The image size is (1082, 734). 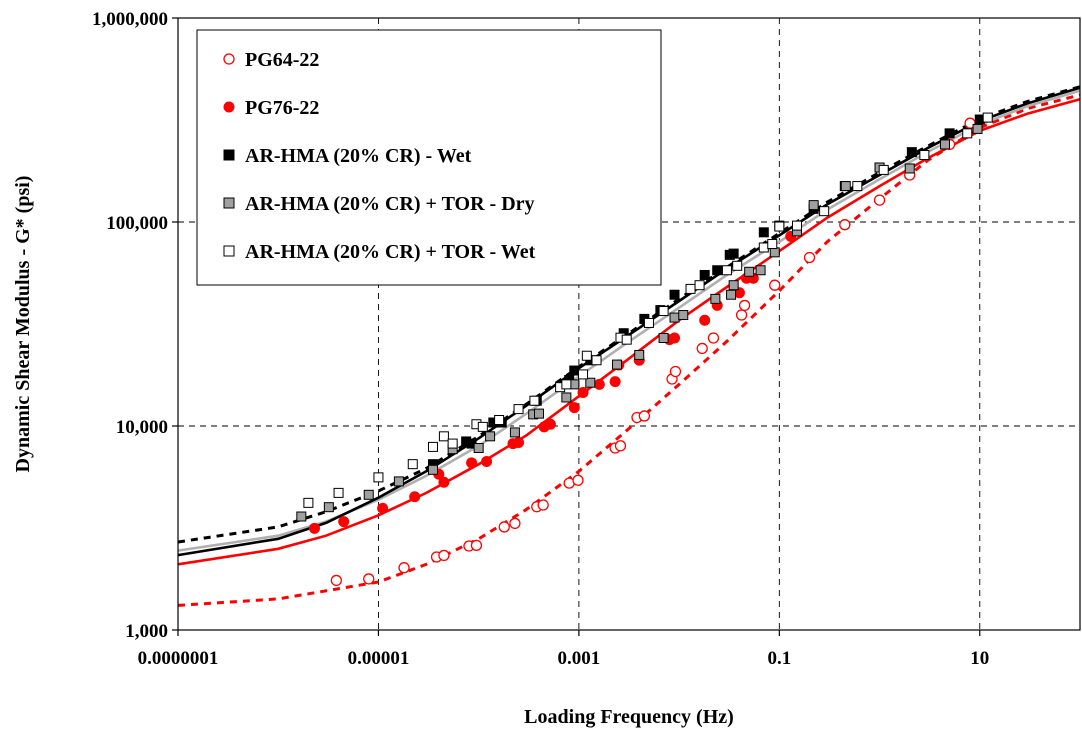 What do you see at coordinates (390, 252) in the screenshot?
I see `legend-label: AR-HMA (20% CR) + TOR - Wet` at bounding box center [390, 252].